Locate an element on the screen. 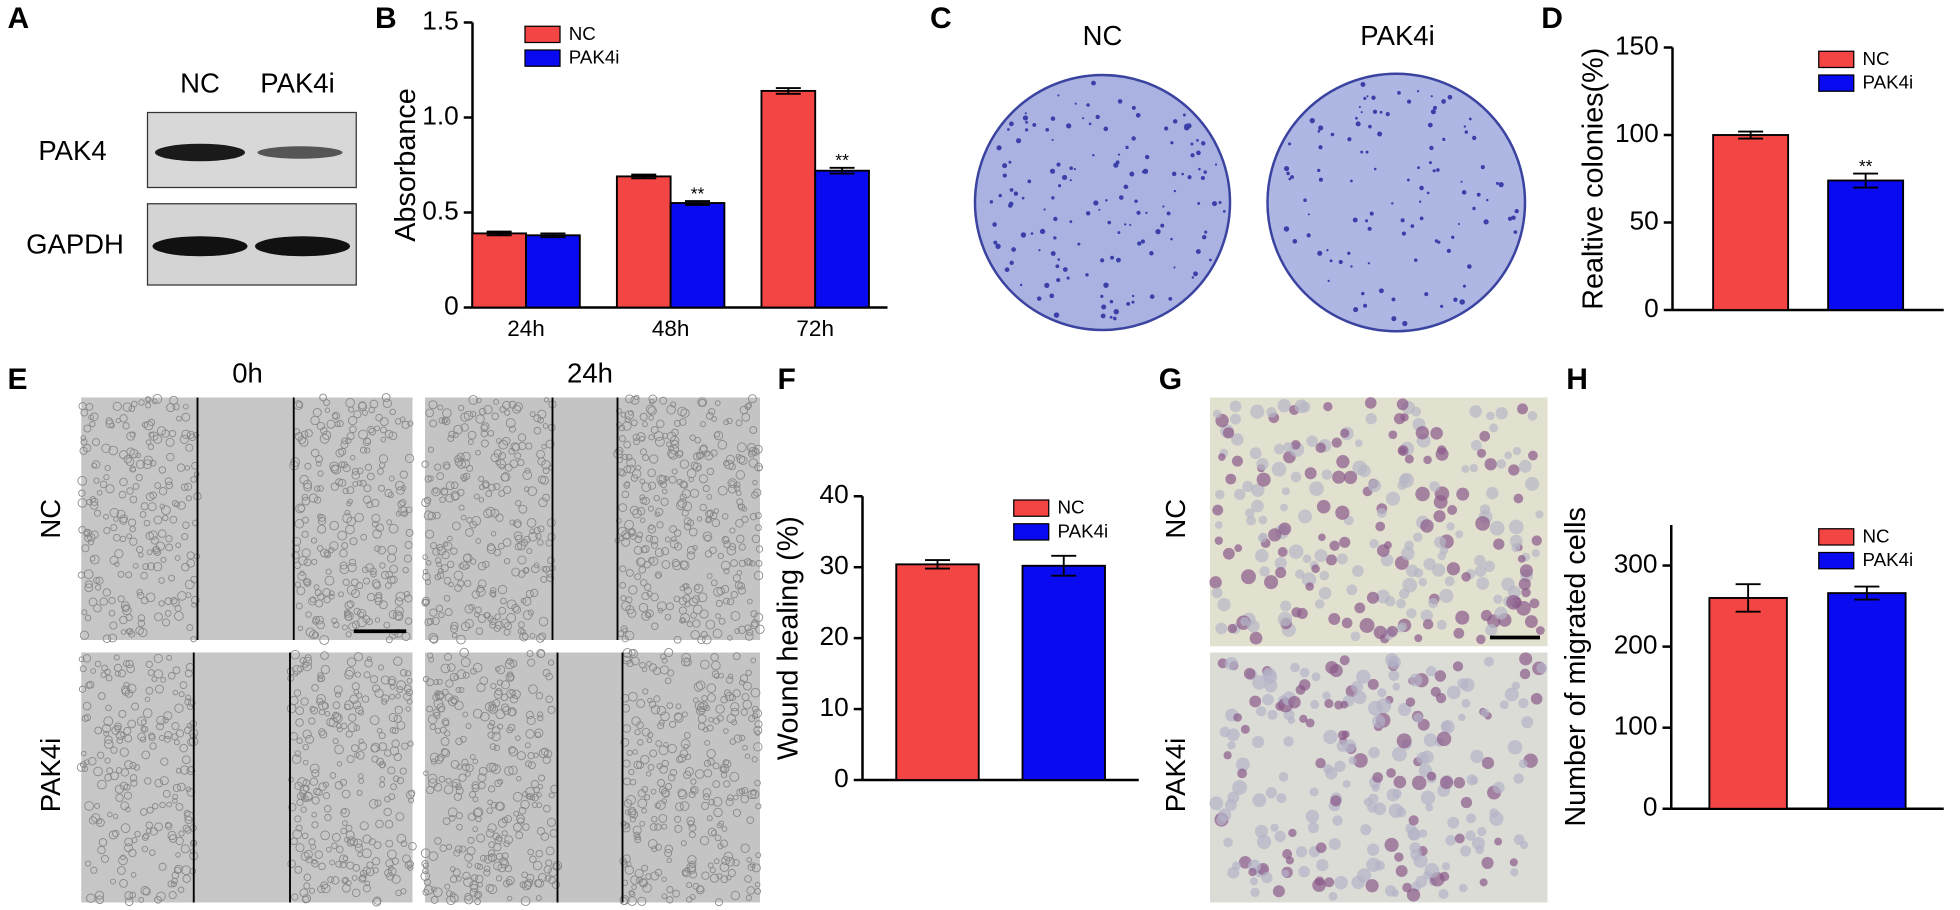  y-tick-label: 10 is located at coordinates (834, 707).